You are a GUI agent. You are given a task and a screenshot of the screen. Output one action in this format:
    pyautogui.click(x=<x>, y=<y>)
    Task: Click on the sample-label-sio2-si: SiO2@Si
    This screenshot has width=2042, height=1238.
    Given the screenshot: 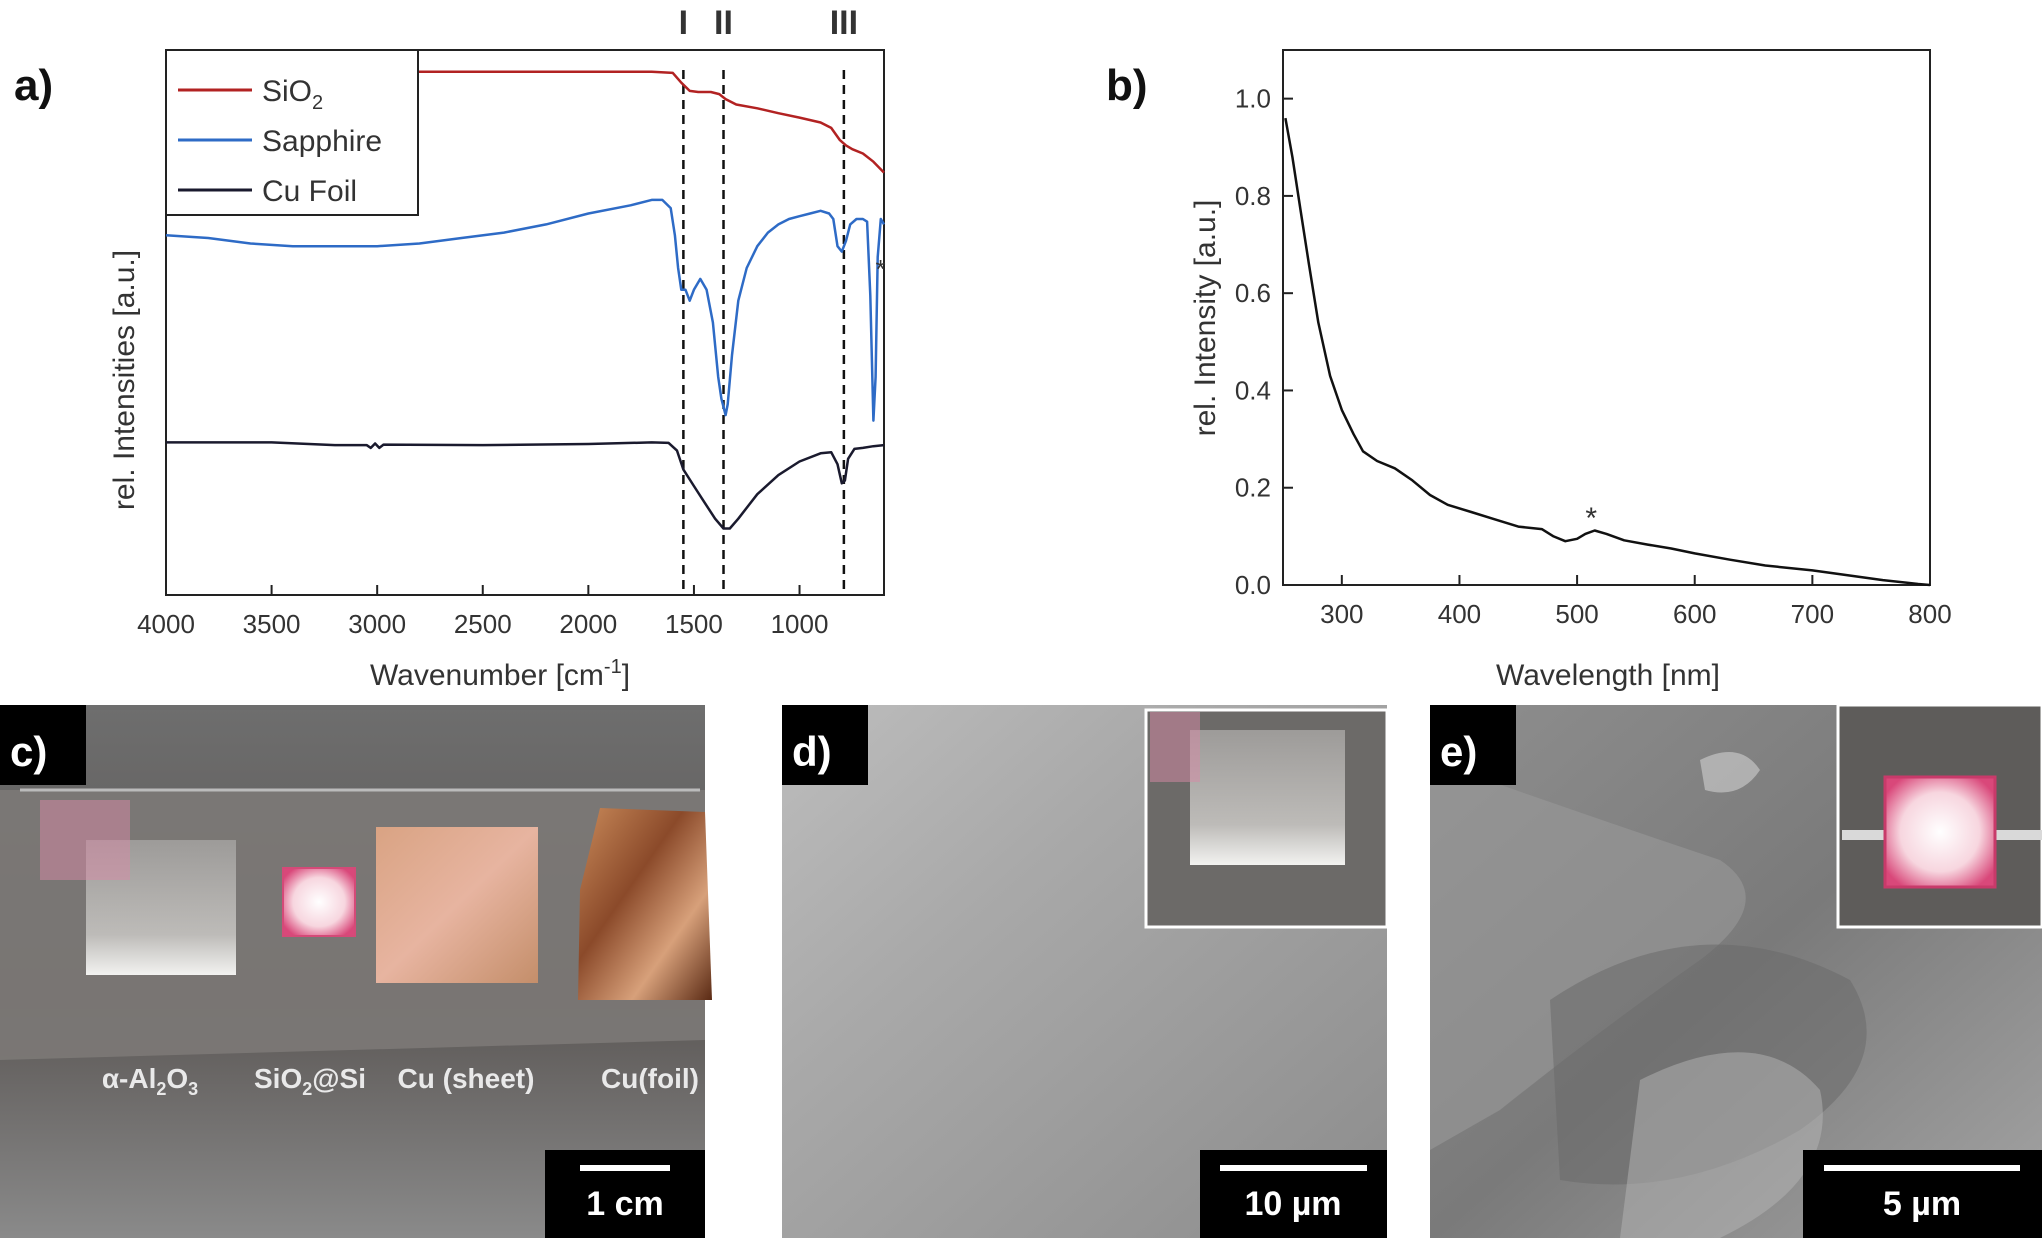 What is the action you would take?
    pyautogui.click(x=310, y=1081)
    